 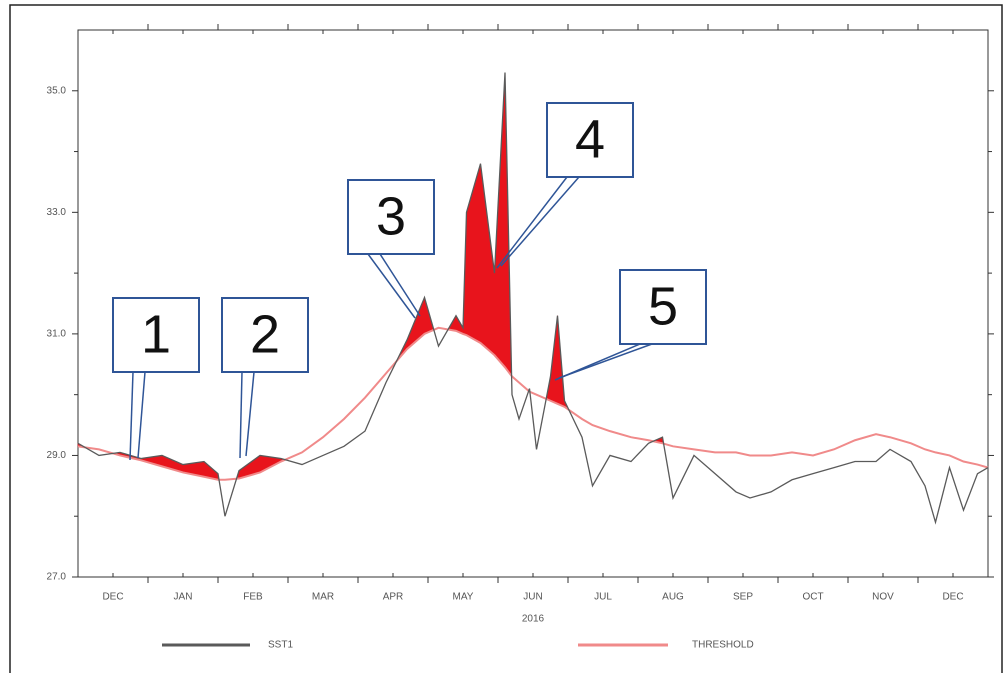 I want to click on x-tick-label: JUL, so click(x=603, y=597).